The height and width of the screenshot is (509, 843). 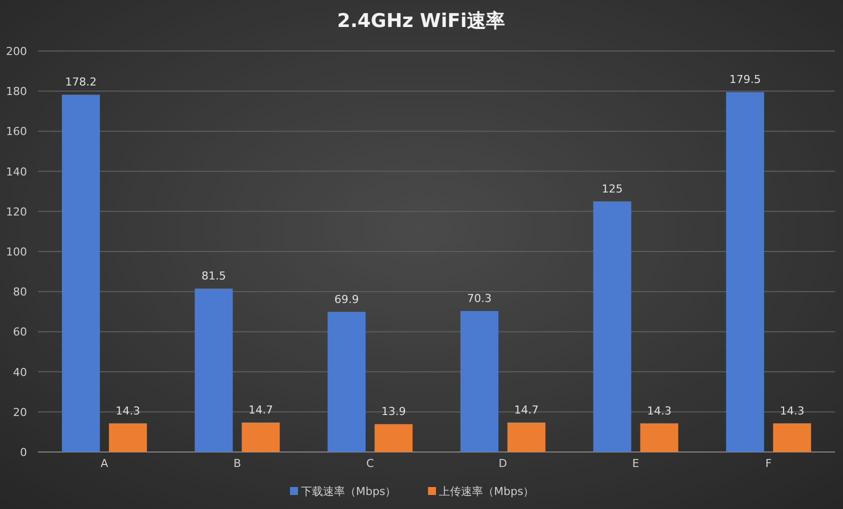 I want to click on y-tick-label: 200, so click(x=16, y=51).